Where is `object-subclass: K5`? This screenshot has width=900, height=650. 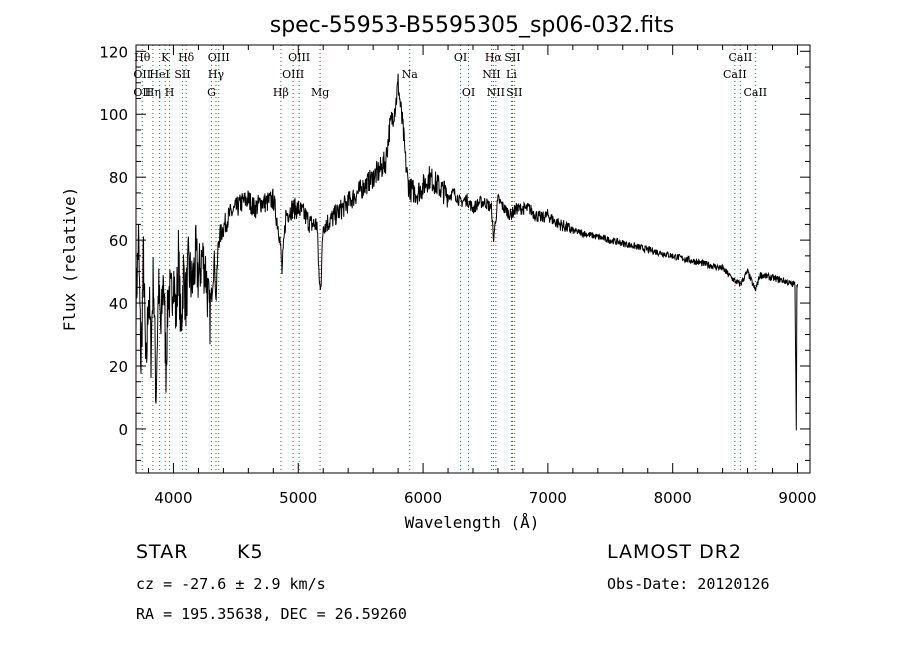 object-subclass: K5 is located at coordinates (250, 552).